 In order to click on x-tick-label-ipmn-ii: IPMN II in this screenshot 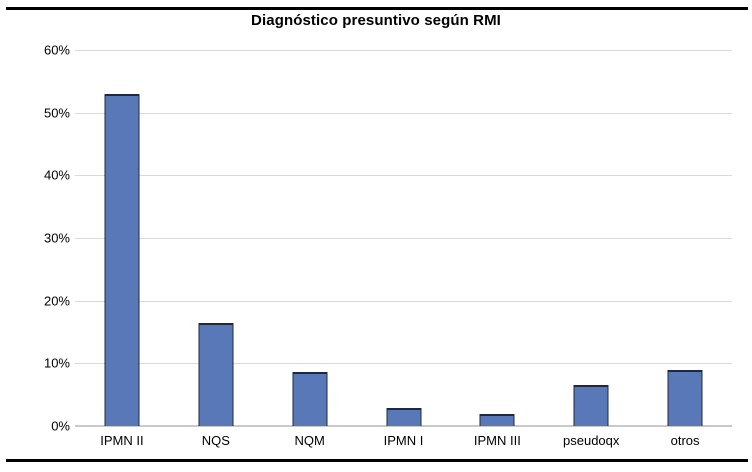, I will do `click(122, 440)`.